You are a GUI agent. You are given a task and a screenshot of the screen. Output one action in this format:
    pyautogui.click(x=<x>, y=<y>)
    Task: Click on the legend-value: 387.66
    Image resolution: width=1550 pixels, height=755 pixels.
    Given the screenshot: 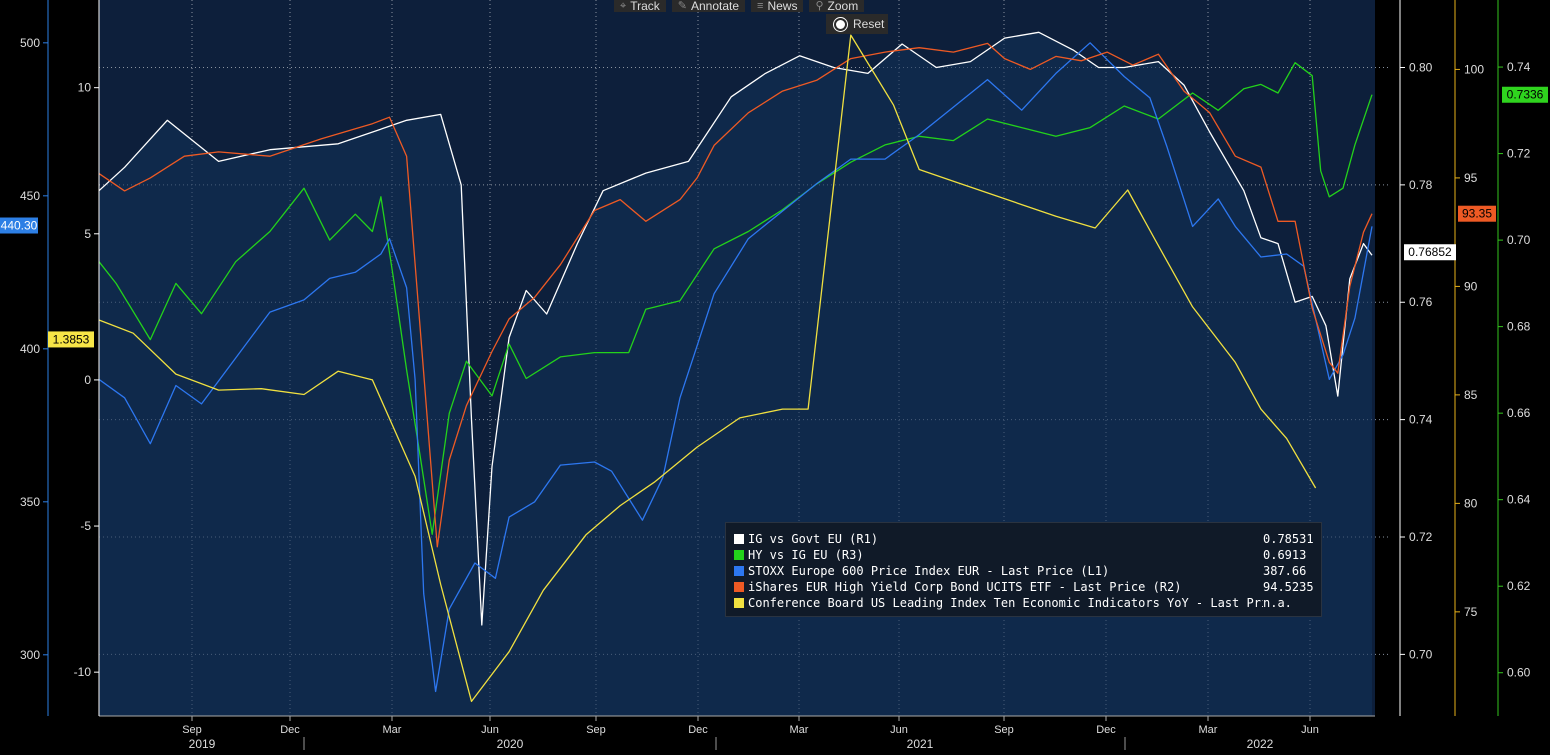 What is the action you would take?
    pyautogui.click(x=1285, y=571)
    